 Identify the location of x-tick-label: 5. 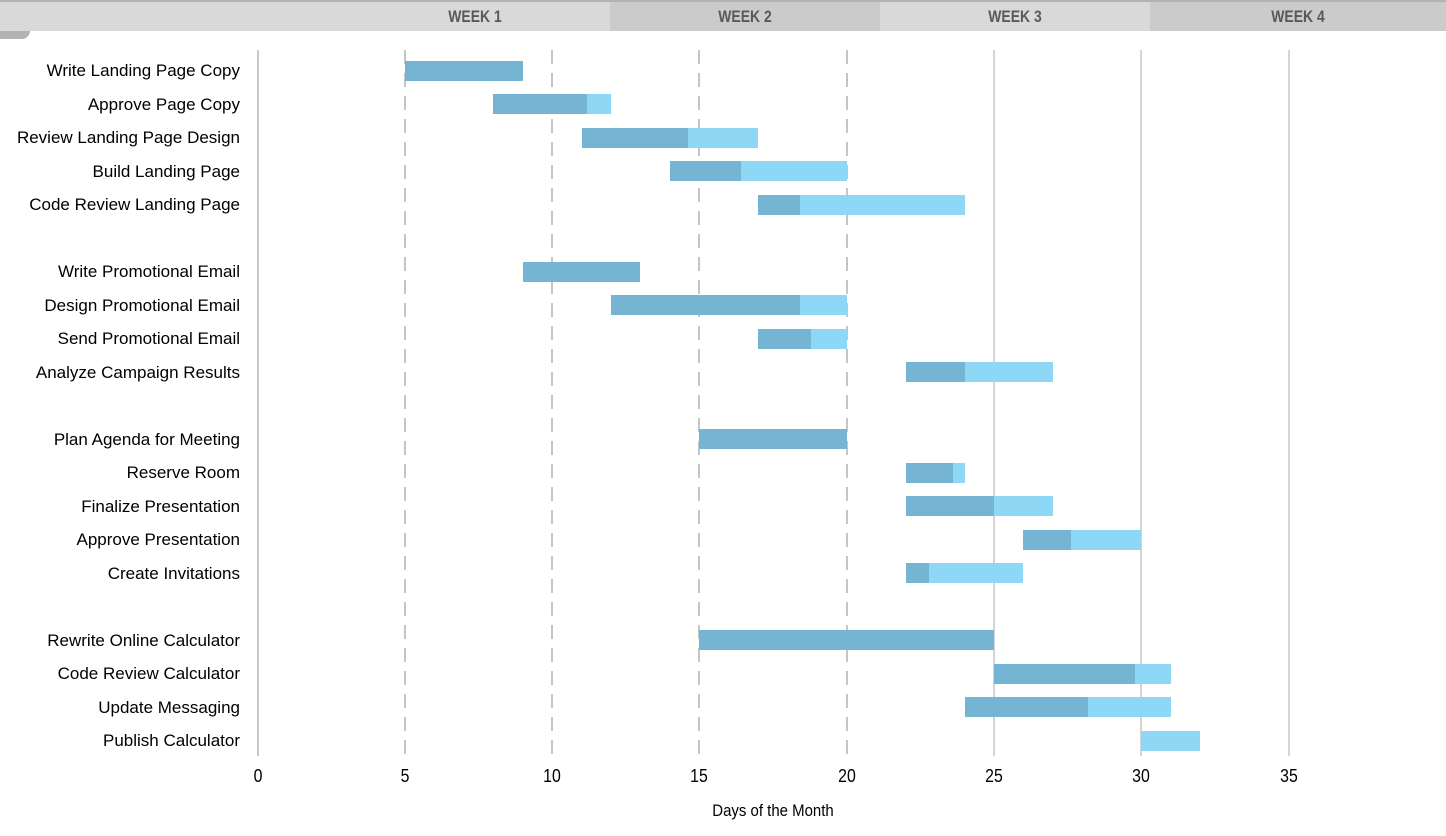
(405, 776).